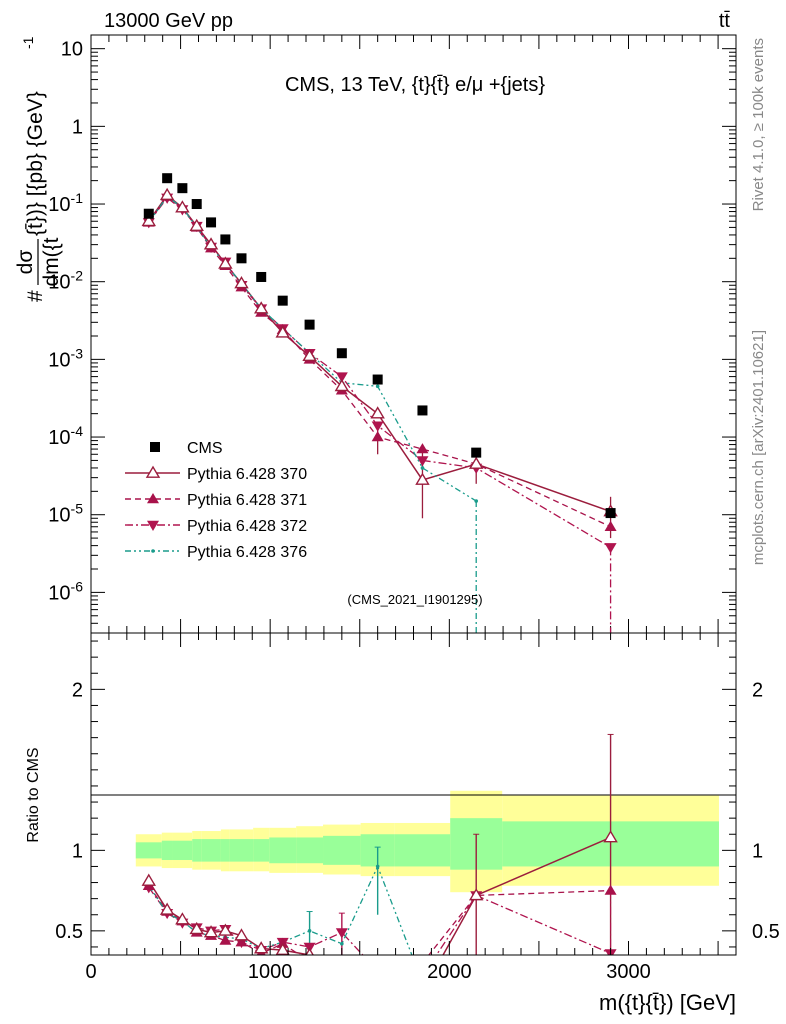 The width and height of the screenshot is (786, 1024). Describe the element at coordinates (77, 690) in the screenshot. I see `ratio-y-tick-label: 2` at that location.